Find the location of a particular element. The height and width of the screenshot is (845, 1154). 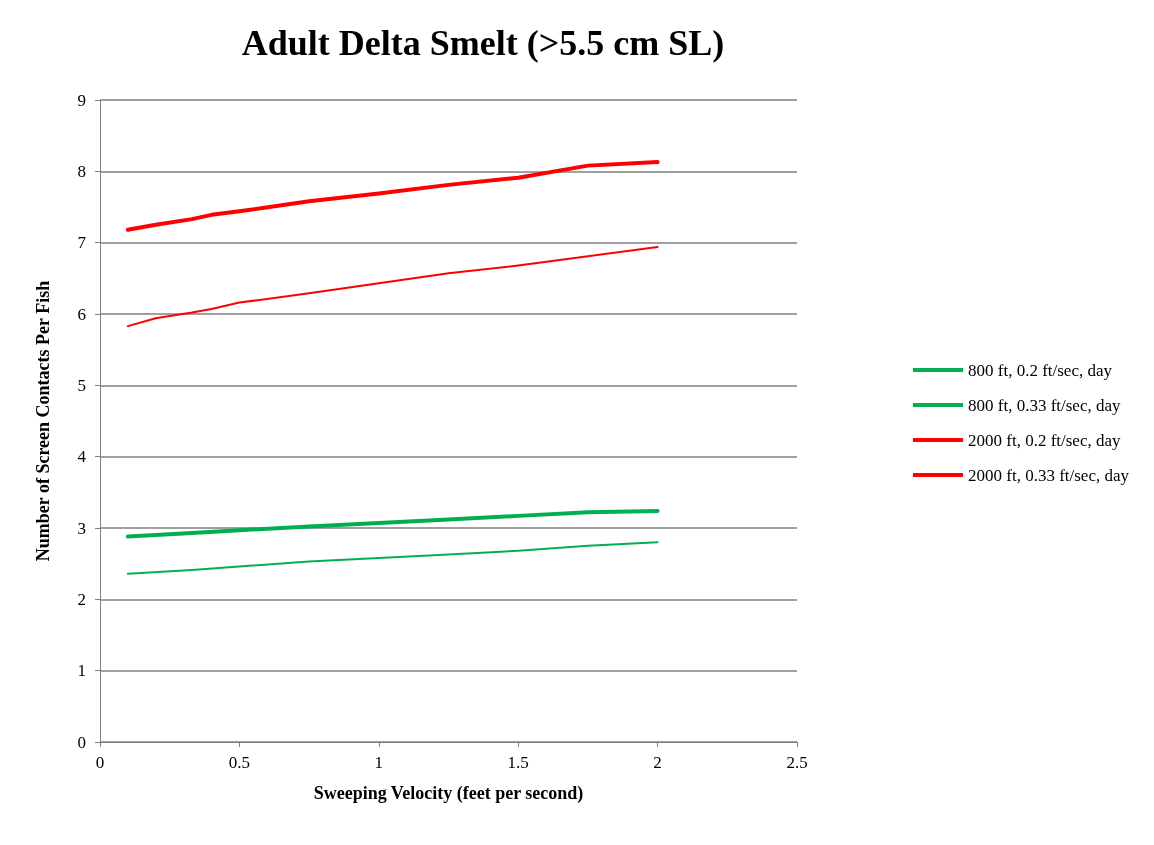

y-tick-label: 9 is located at coordinates (81, 100).